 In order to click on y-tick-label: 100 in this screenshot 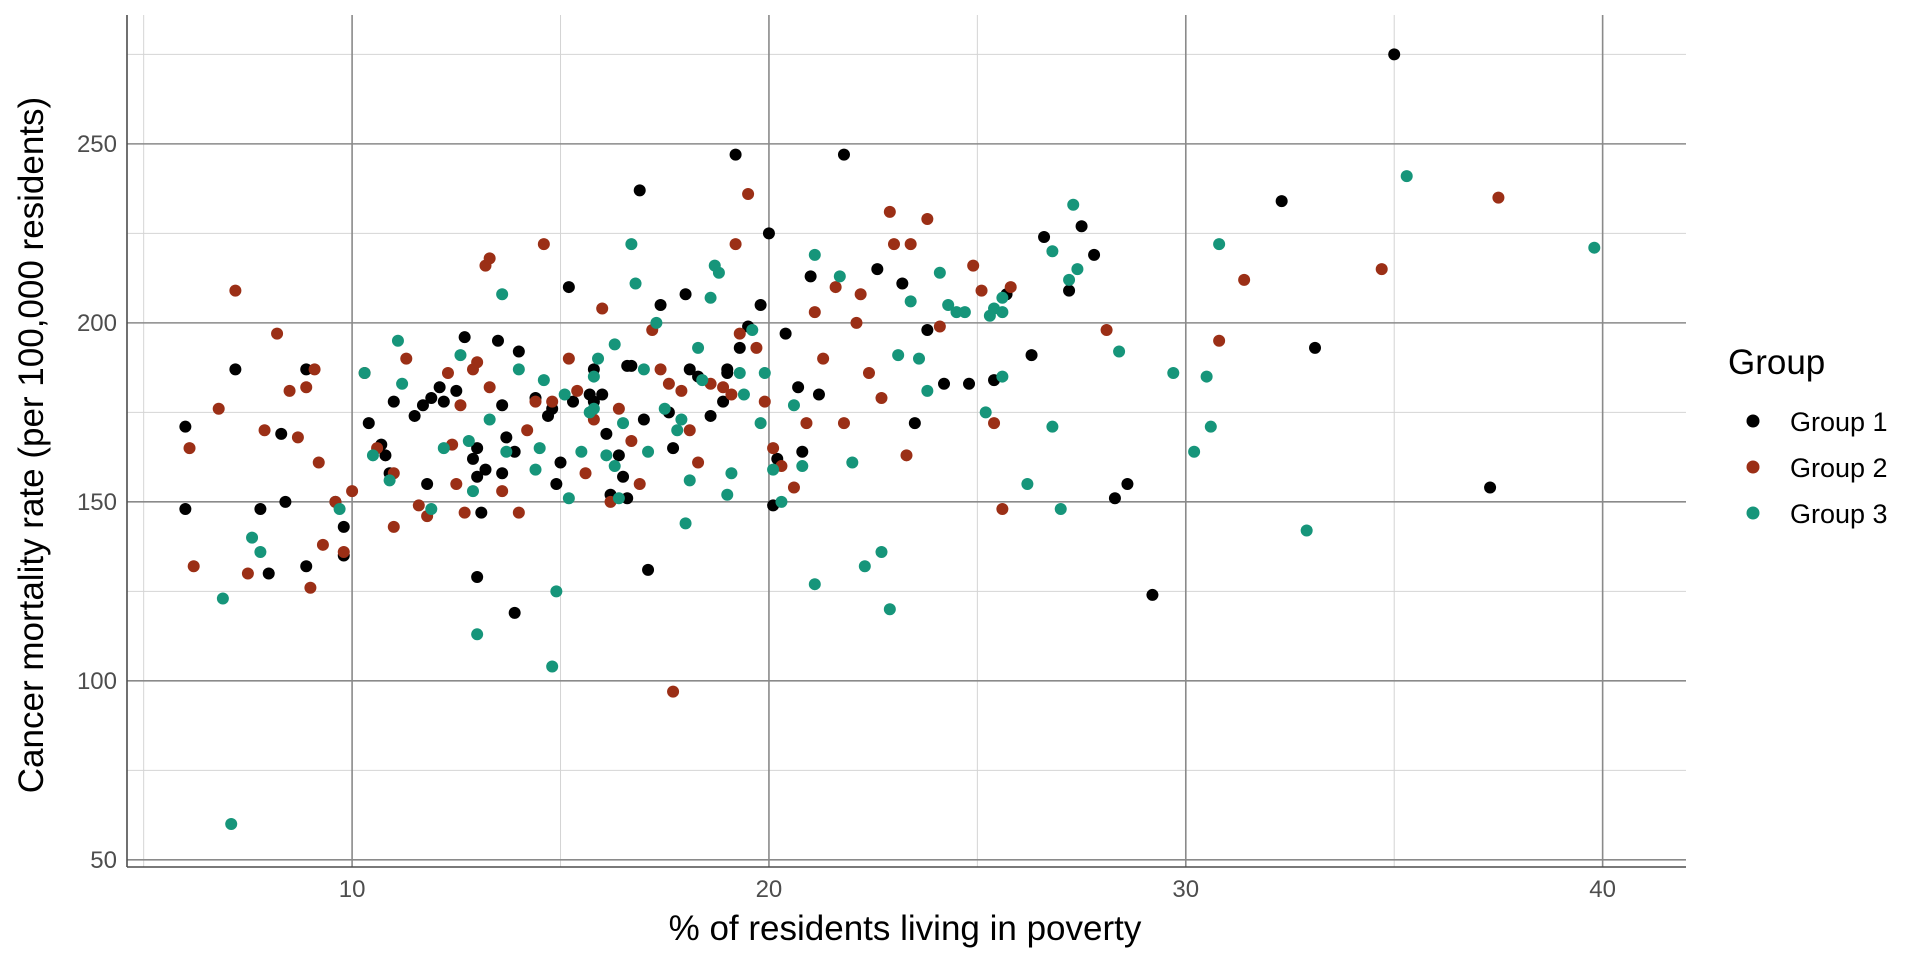, I will do `click(97, 681)`.